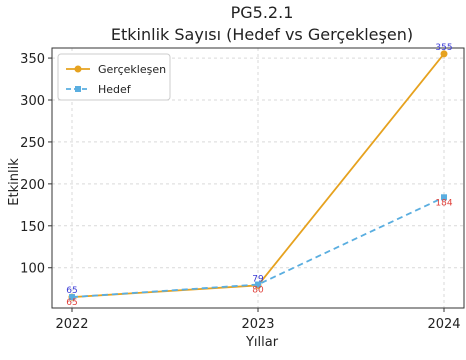  What do you see at coordinates (262, 342) in the screenshot?
I see `x-axis-label: Yıllar` at bounding box center [262, 342].